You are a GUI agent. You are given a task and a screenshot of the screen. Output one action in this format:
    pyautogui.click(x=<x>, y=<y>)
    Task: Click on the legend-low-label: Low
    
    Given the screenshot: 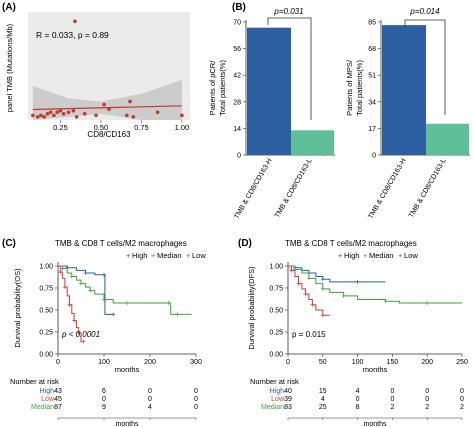 What is the action you would take?
    pyautogui.click(x=411, y=255)
    